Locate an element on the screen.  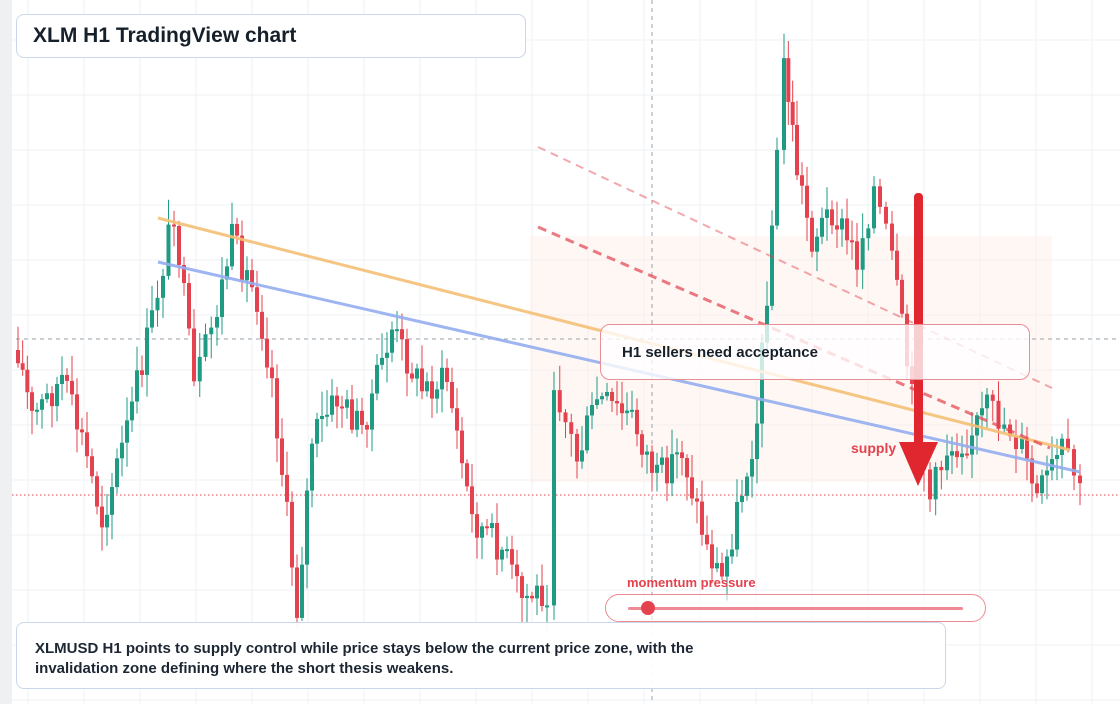
momentum-slider is located at coordinates (795, 608).